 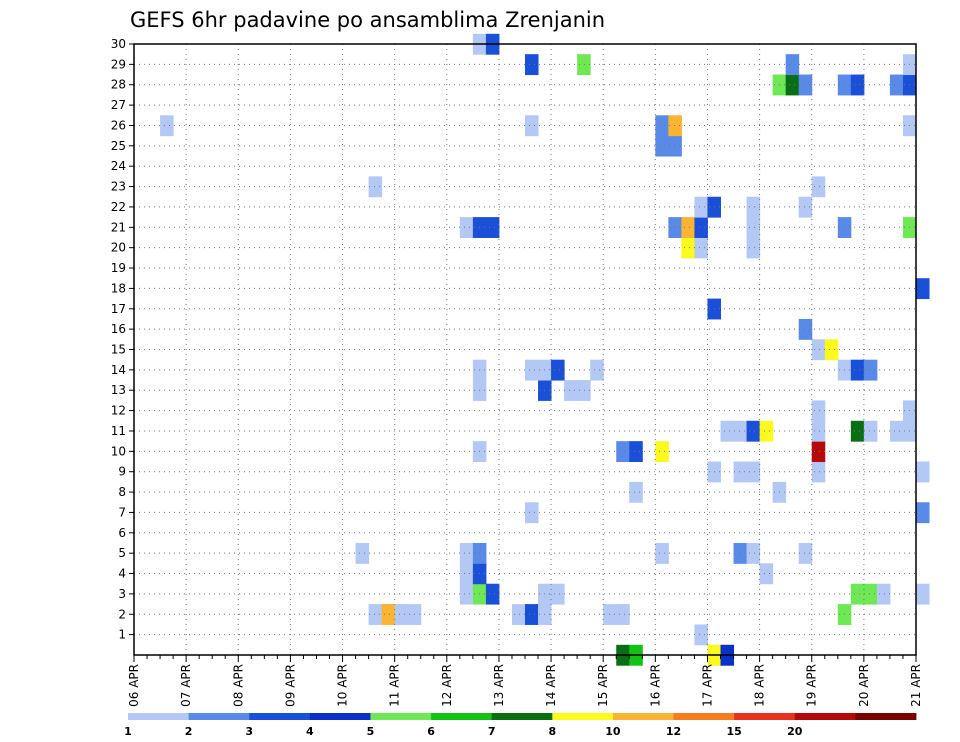 What do you see at coordinates (118, 166) in the screenshot?
I see `y-tick-label: 24` at bounding box center [118, 166].